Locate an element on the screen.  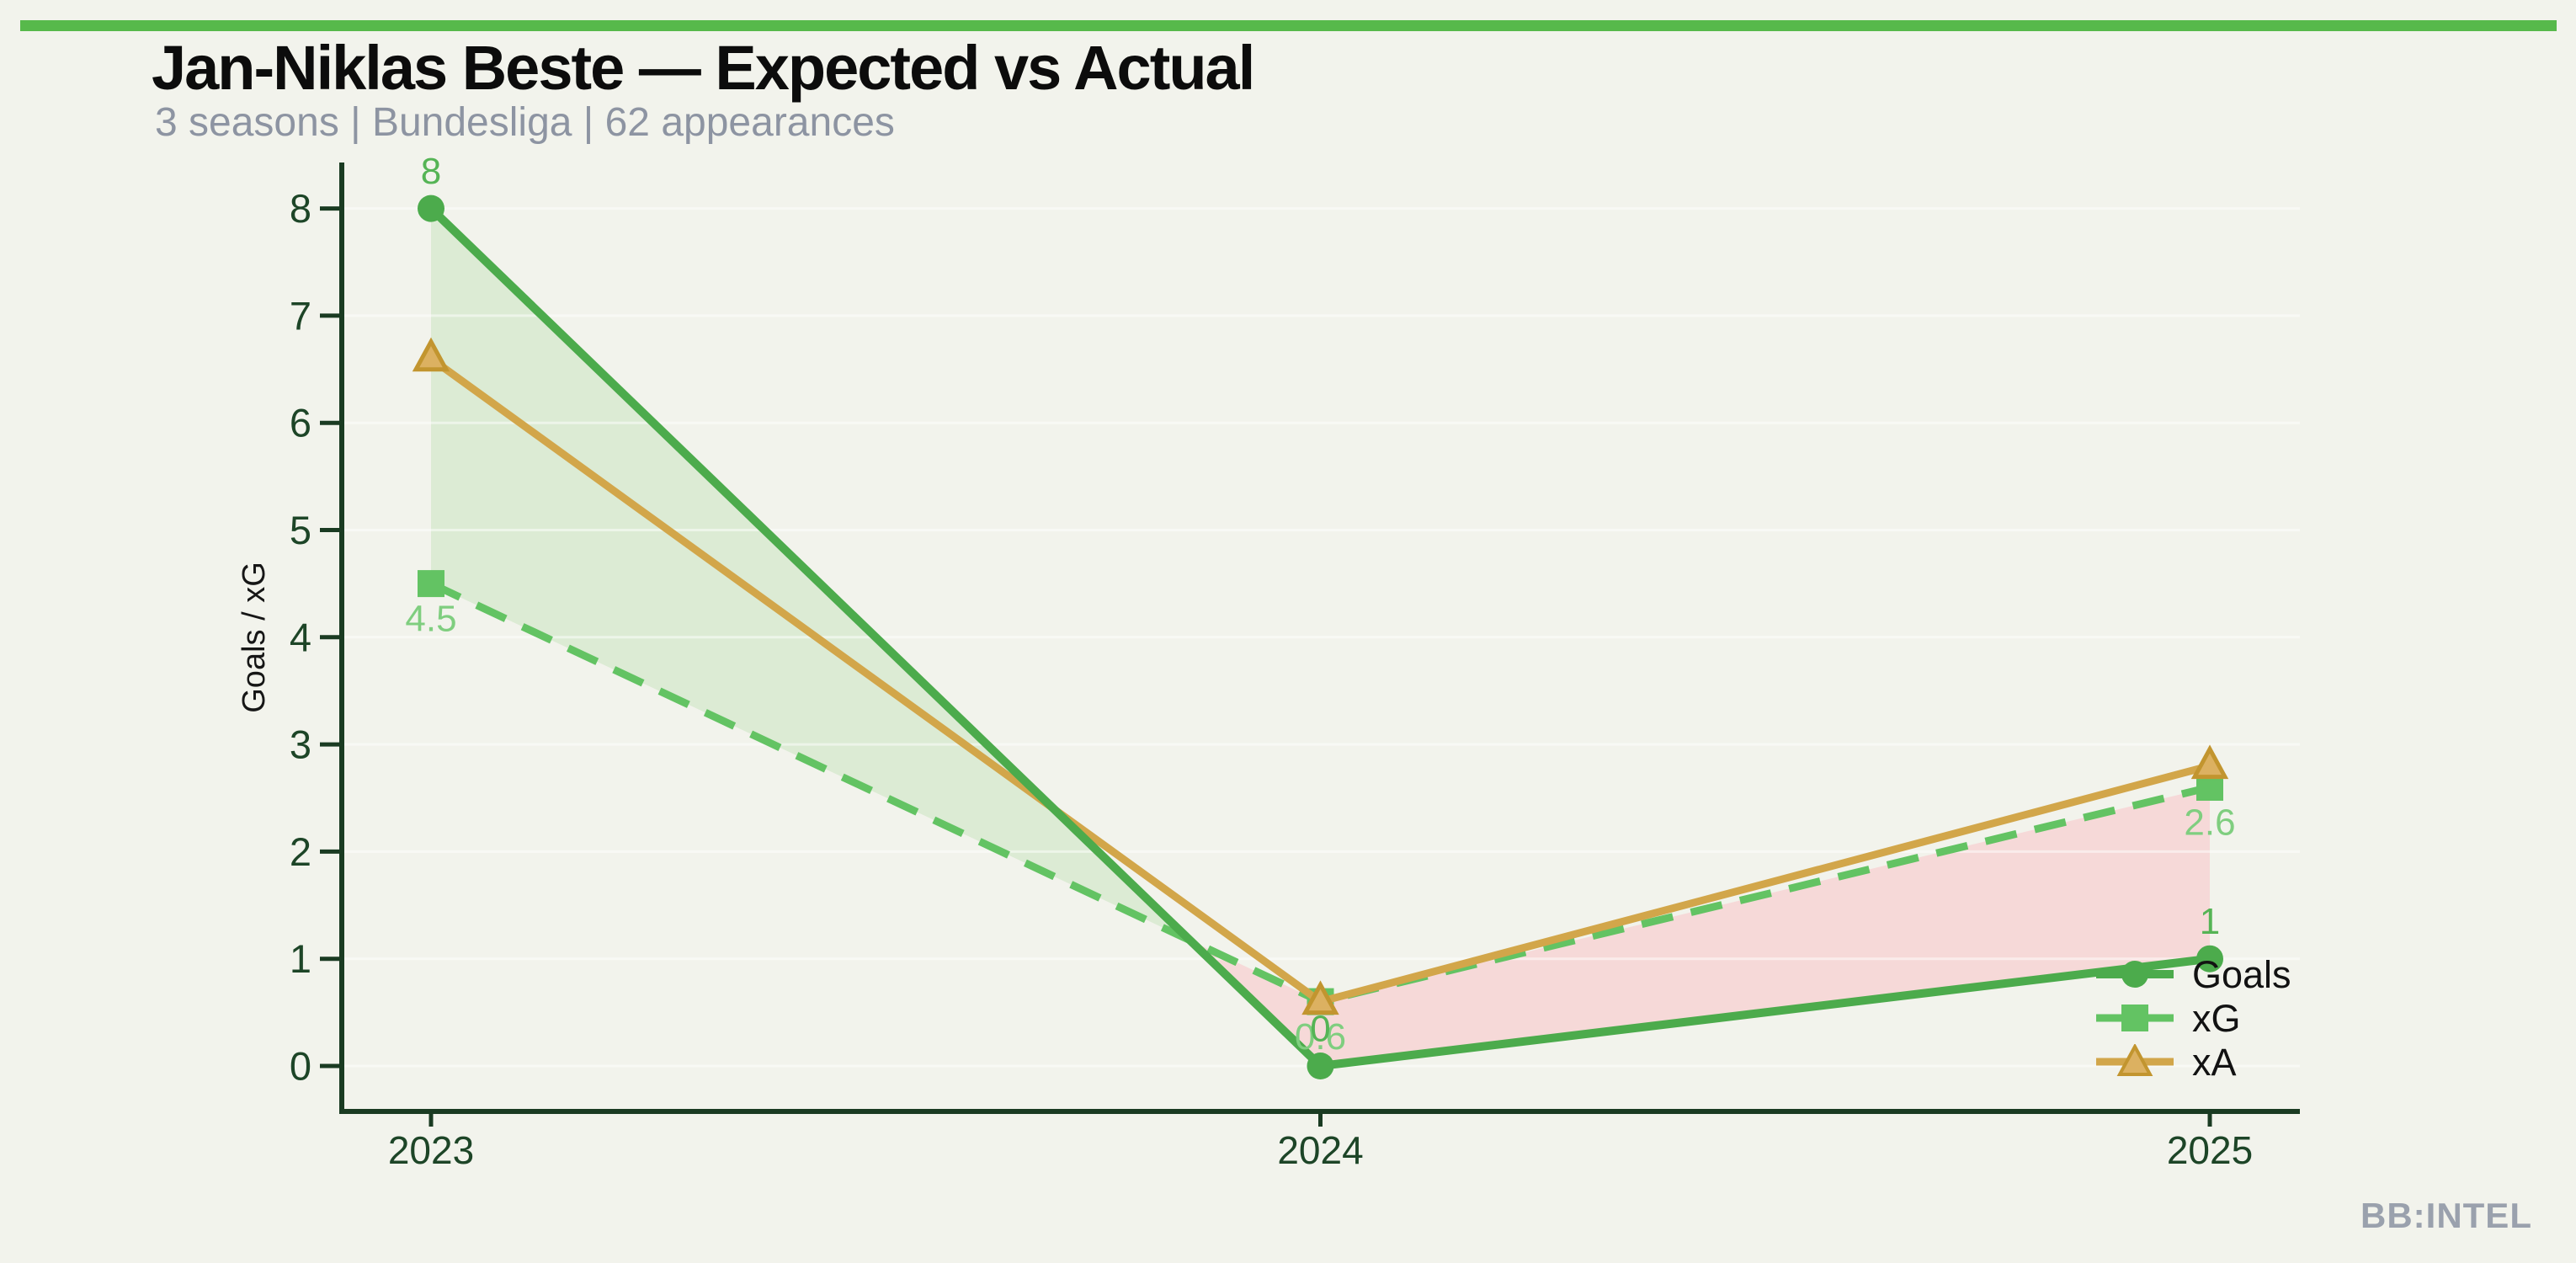
legend-item-xa: xA is located at coordinates (2192, 1062).